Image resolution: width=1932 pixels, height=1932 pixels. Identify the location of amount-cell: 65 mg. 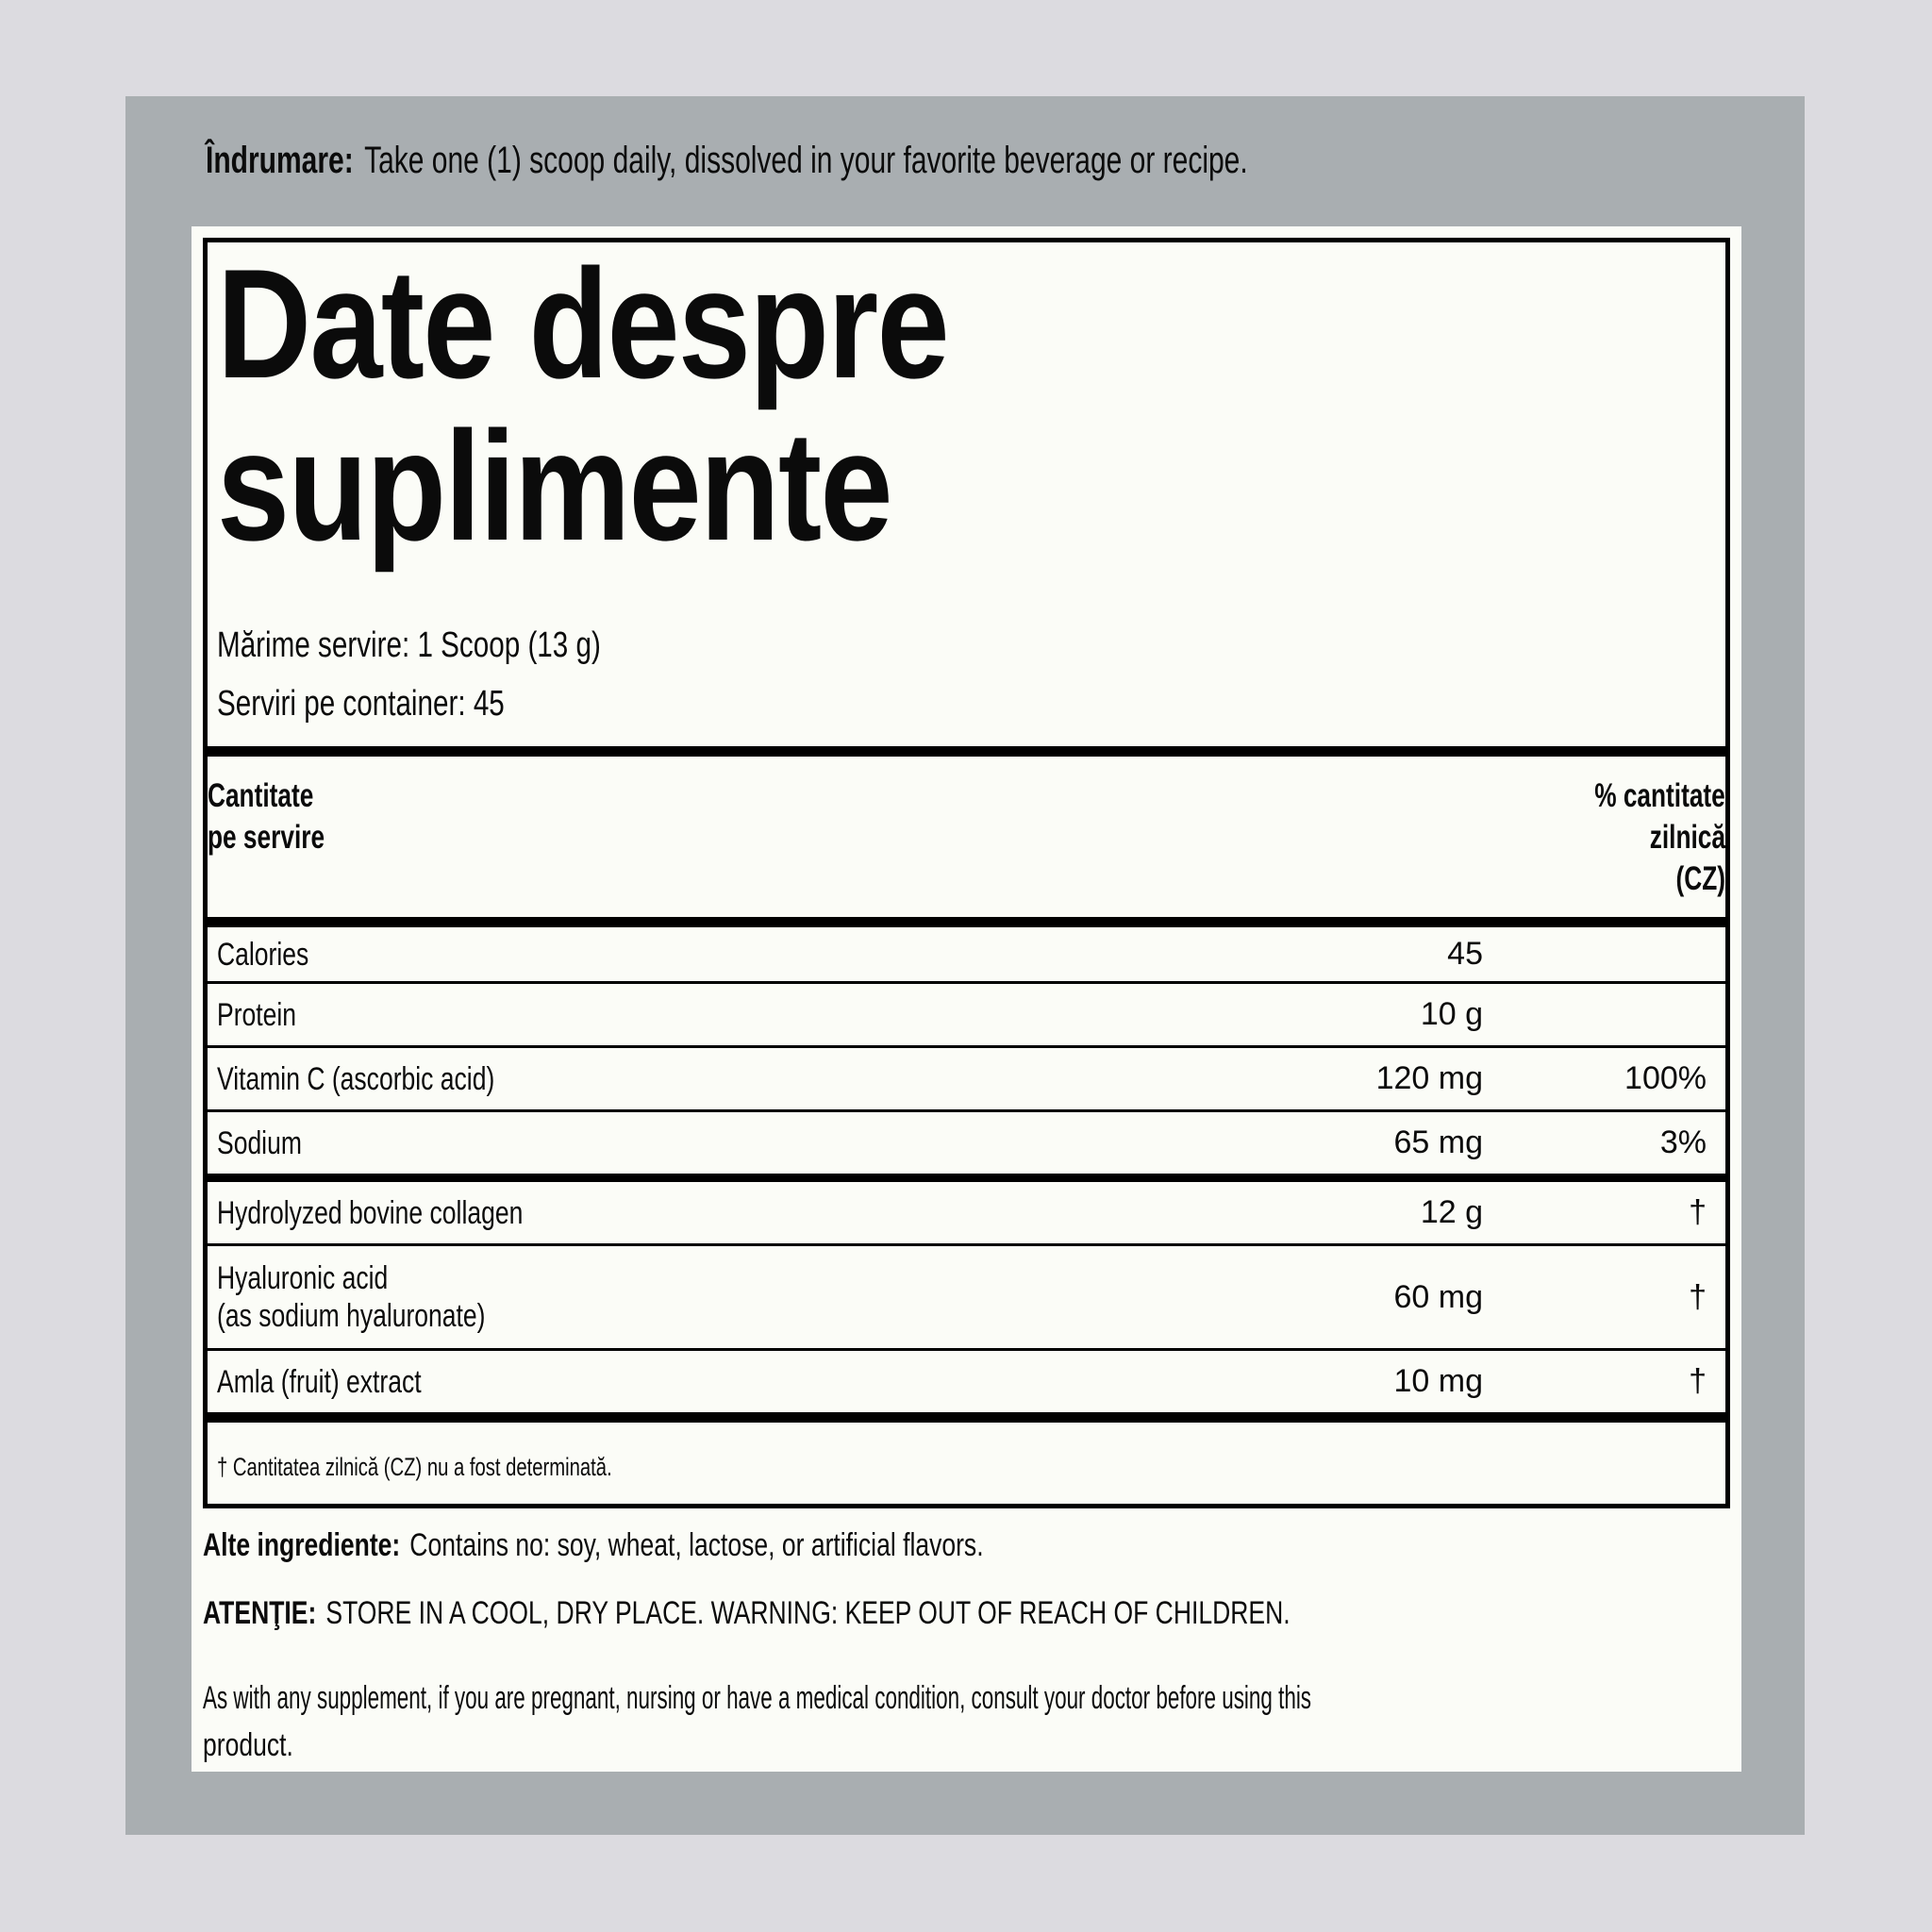
(1439, 1142).